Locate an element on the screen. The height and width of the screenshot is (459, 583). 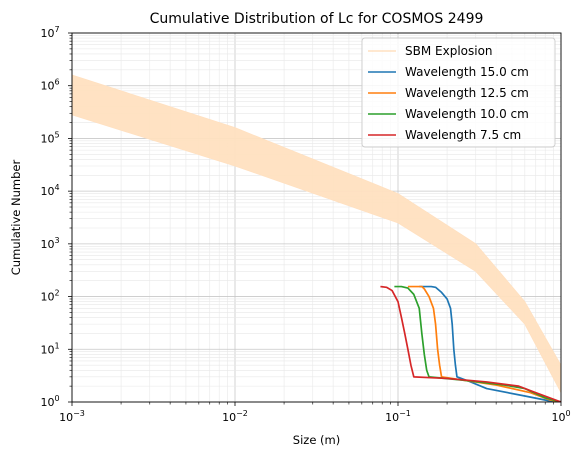
x-tick-label: 10⁻¹ is located at coordinates (398, 416).